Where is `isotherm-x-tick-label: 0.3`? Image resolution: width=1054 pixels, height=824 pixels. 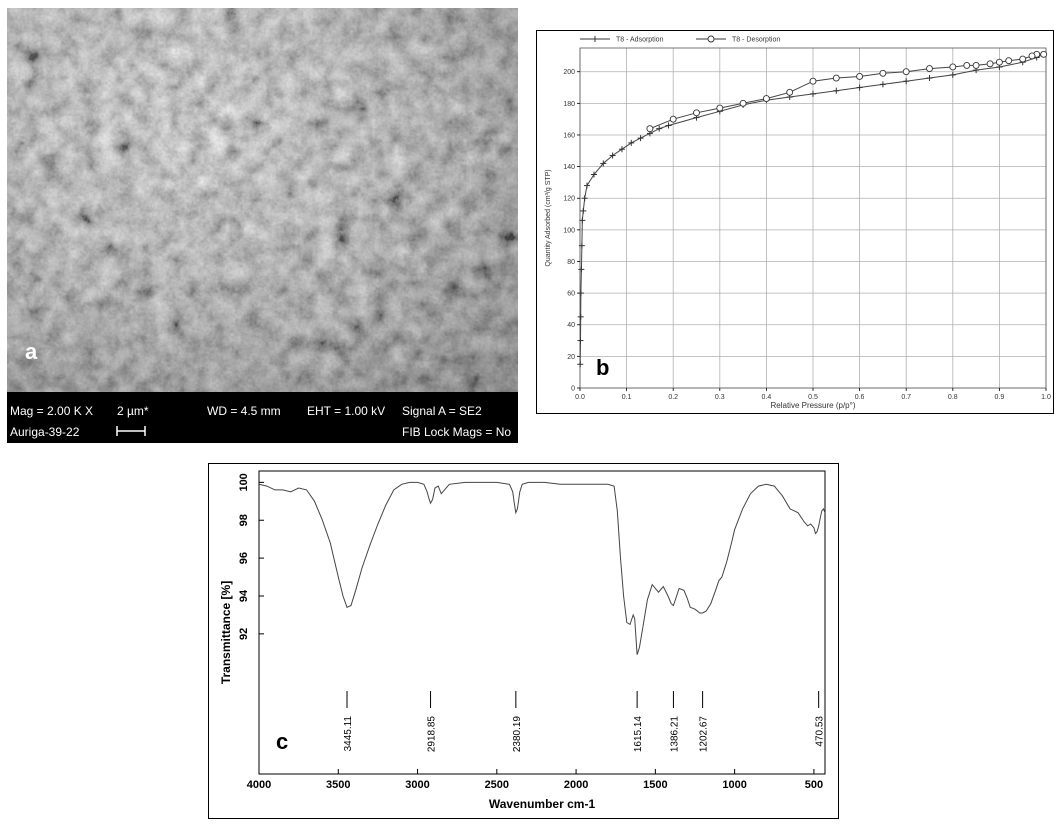 isotherm-x-tick-label: 0.3 is located at coordinates (720, 397).